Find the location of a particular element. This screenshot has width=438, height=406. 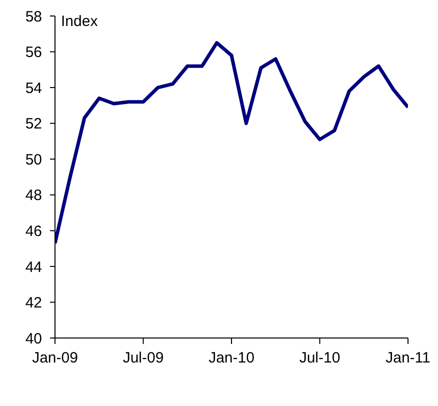

x-tick-label: Jan-11 is located at coordinates (408, 358).